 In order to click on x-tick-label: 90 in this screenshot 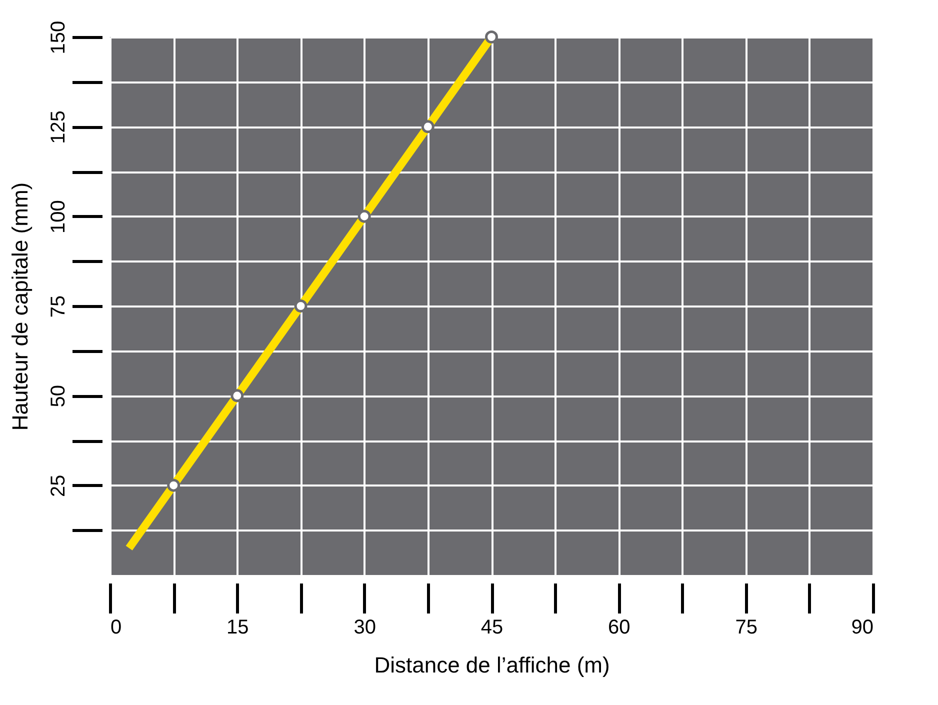, I will do `click(862, 627)`.